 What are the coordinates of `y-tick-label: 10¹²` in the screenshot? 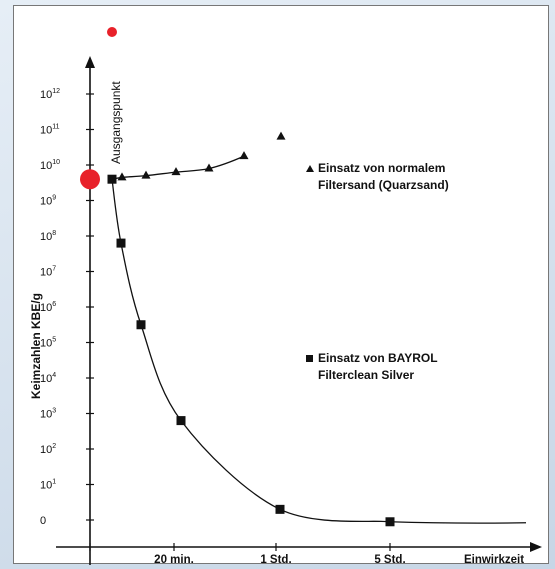 It's located at (50, 94).